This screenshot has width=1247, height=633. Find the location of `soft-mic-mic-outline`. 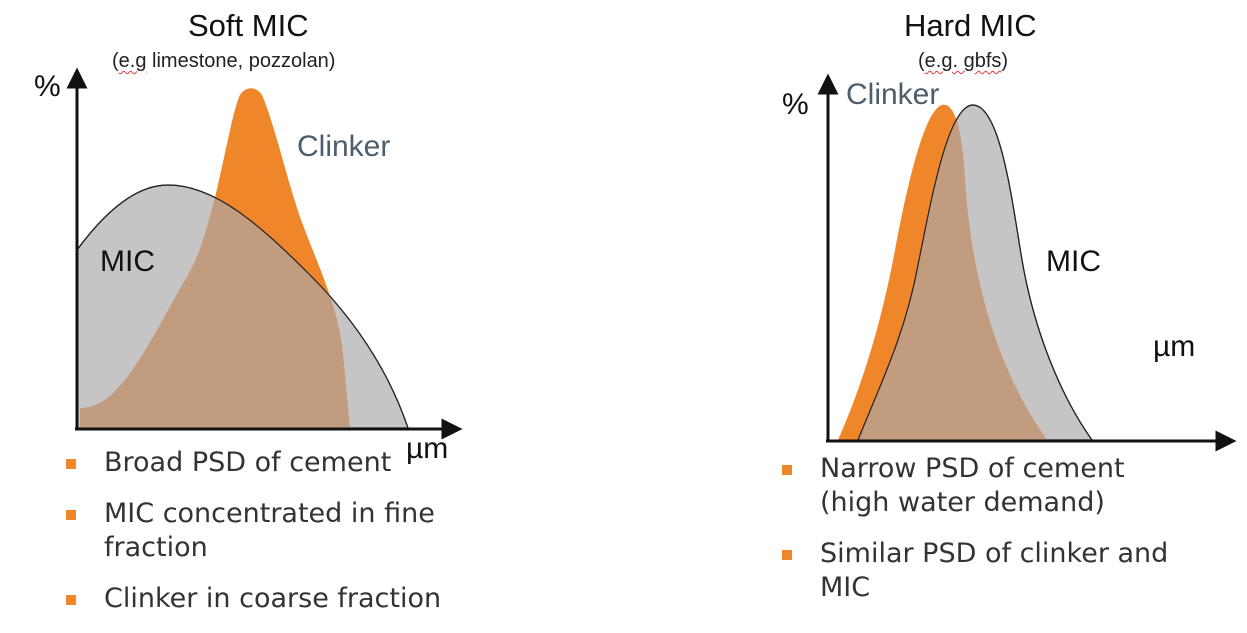

soft-mic-mic-outline is located at coordinates (242, 306).